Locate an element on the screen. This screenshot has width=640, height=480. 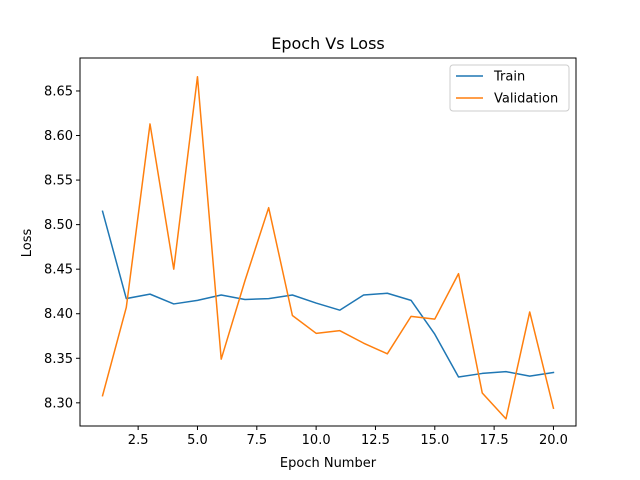
x-tick-label: 15.0 is located at coordinates (434, 440).